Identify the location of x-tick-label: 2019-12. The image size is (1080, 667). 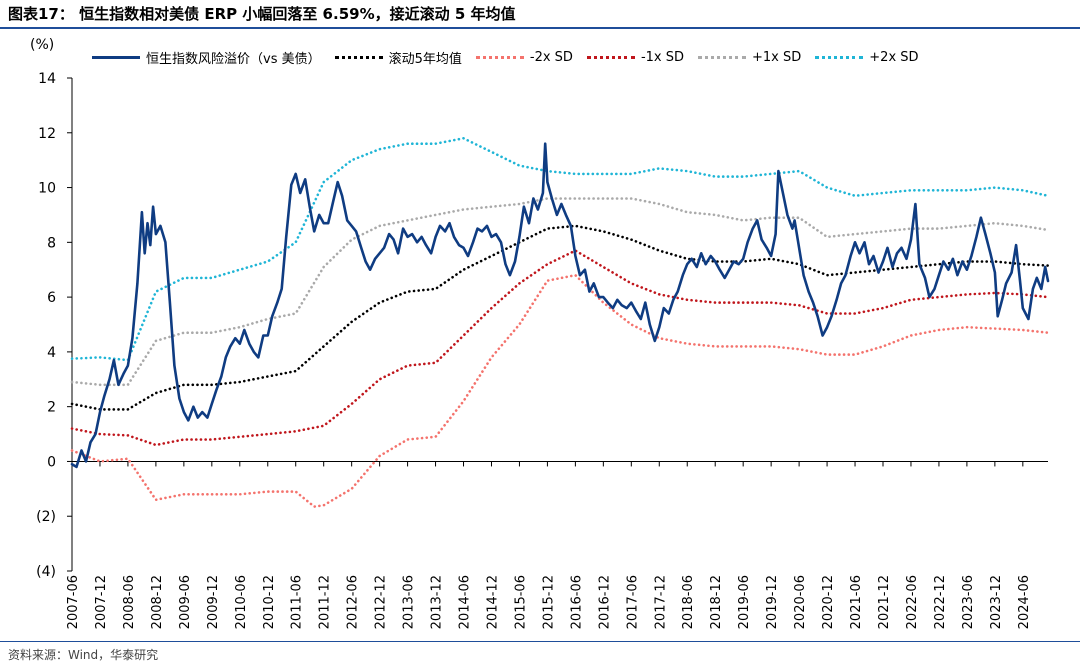
(772, 602).